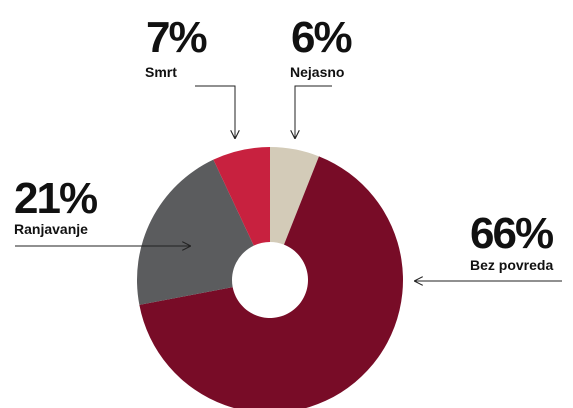 This screenshot has width=573, height=408. Describe the element at coordinates (321, 37) in the screenshot. I see `value-label: 6%` at that location.